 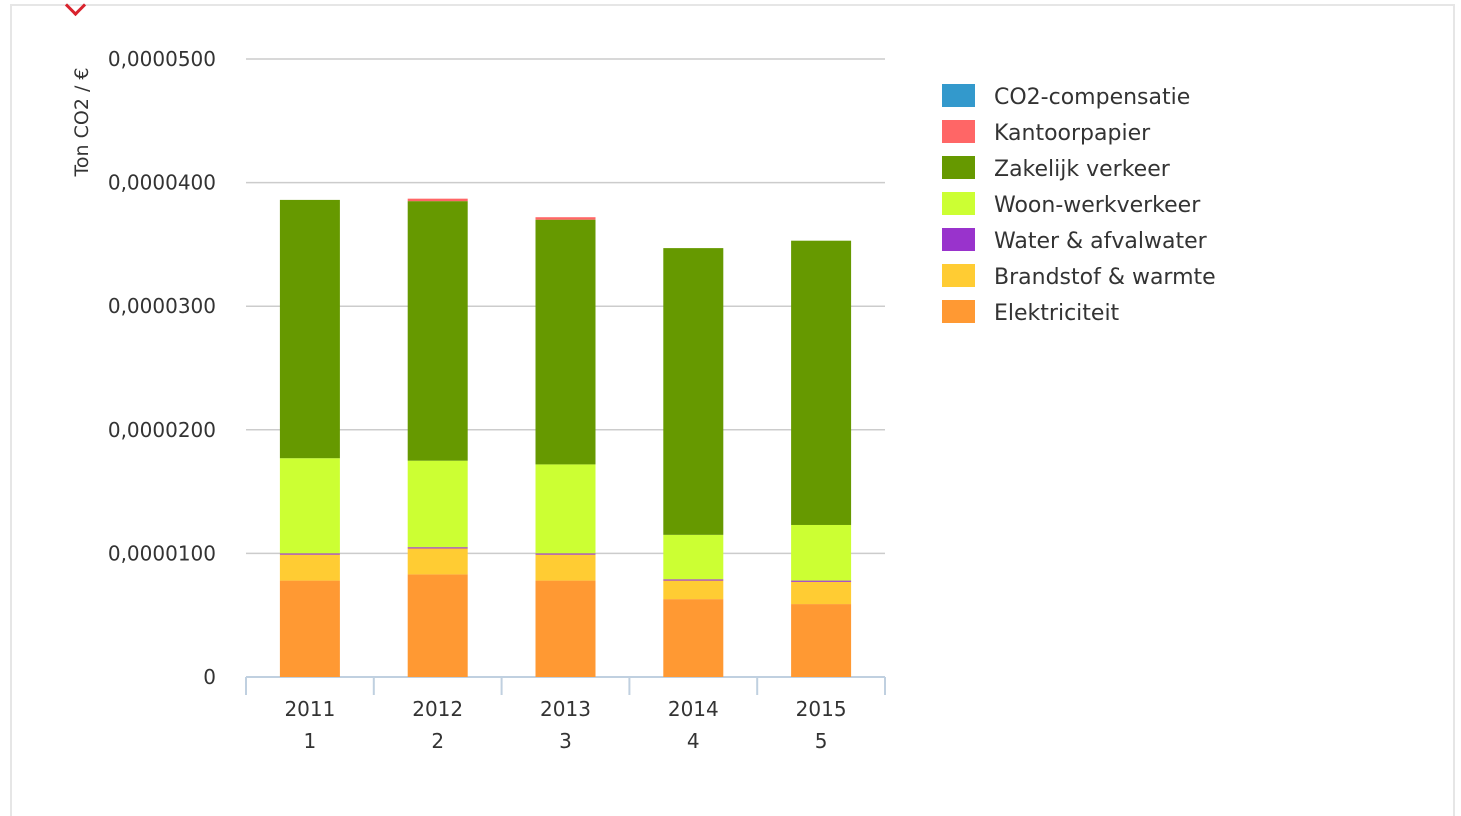 I want to click on legend-label: Water & afvalwater, so click(x=1101, y=241).